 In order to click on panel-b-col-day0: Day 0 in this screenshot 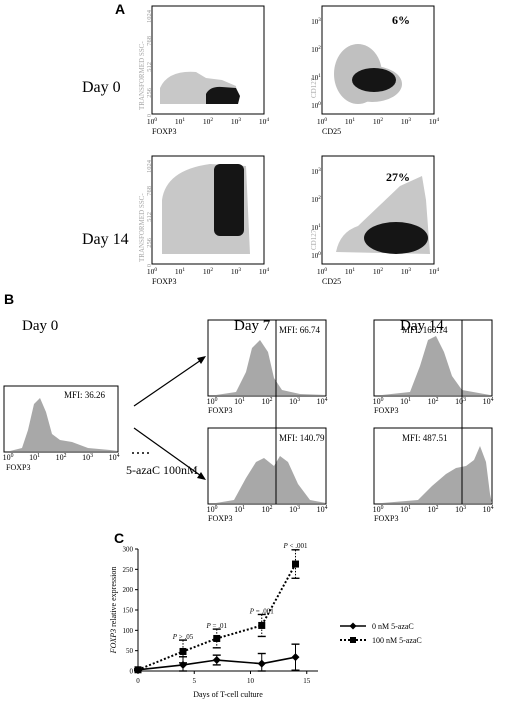, I will do `click(40, 326)`.